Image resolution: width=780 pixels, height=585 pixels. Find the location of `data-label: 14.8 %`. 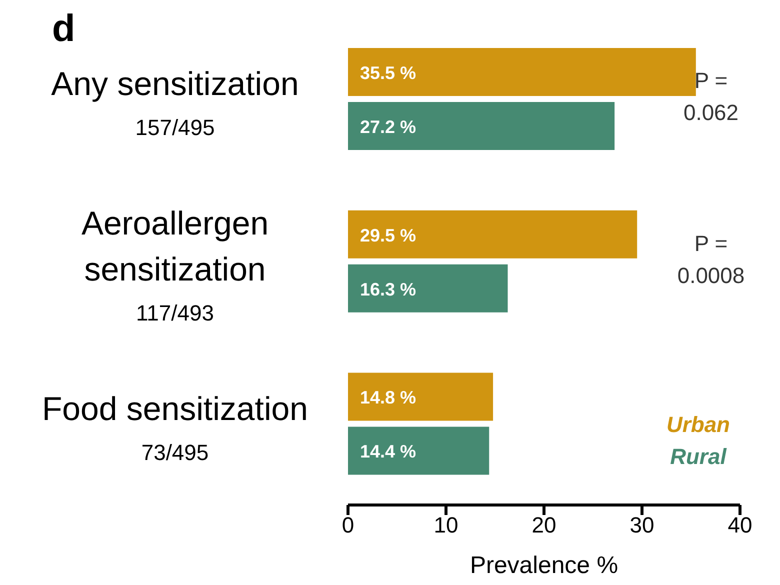

data-label: 14.8 % is located at coordinates (388, 398).